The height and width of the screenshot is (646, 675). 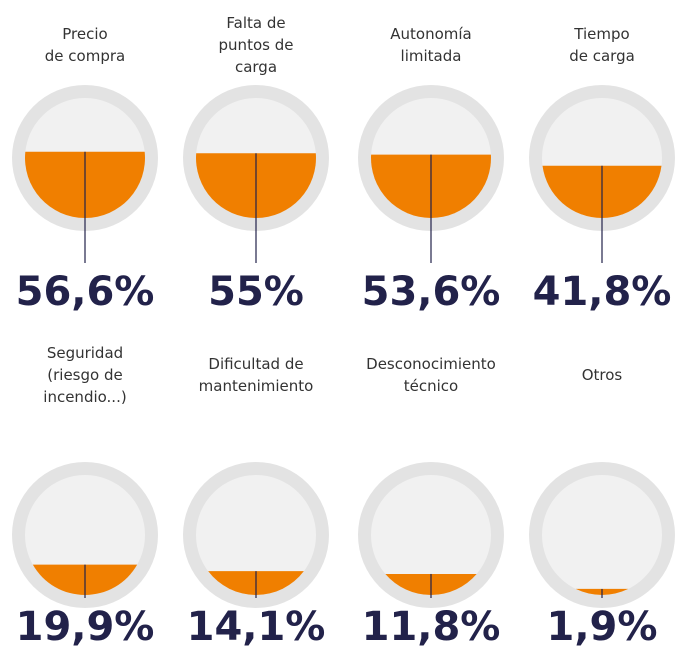 What do you see at coordinates (256, 375) in the screenshot?
I see `category-label: Dificultad de mantenimiento` at bounding box center [256, 375].